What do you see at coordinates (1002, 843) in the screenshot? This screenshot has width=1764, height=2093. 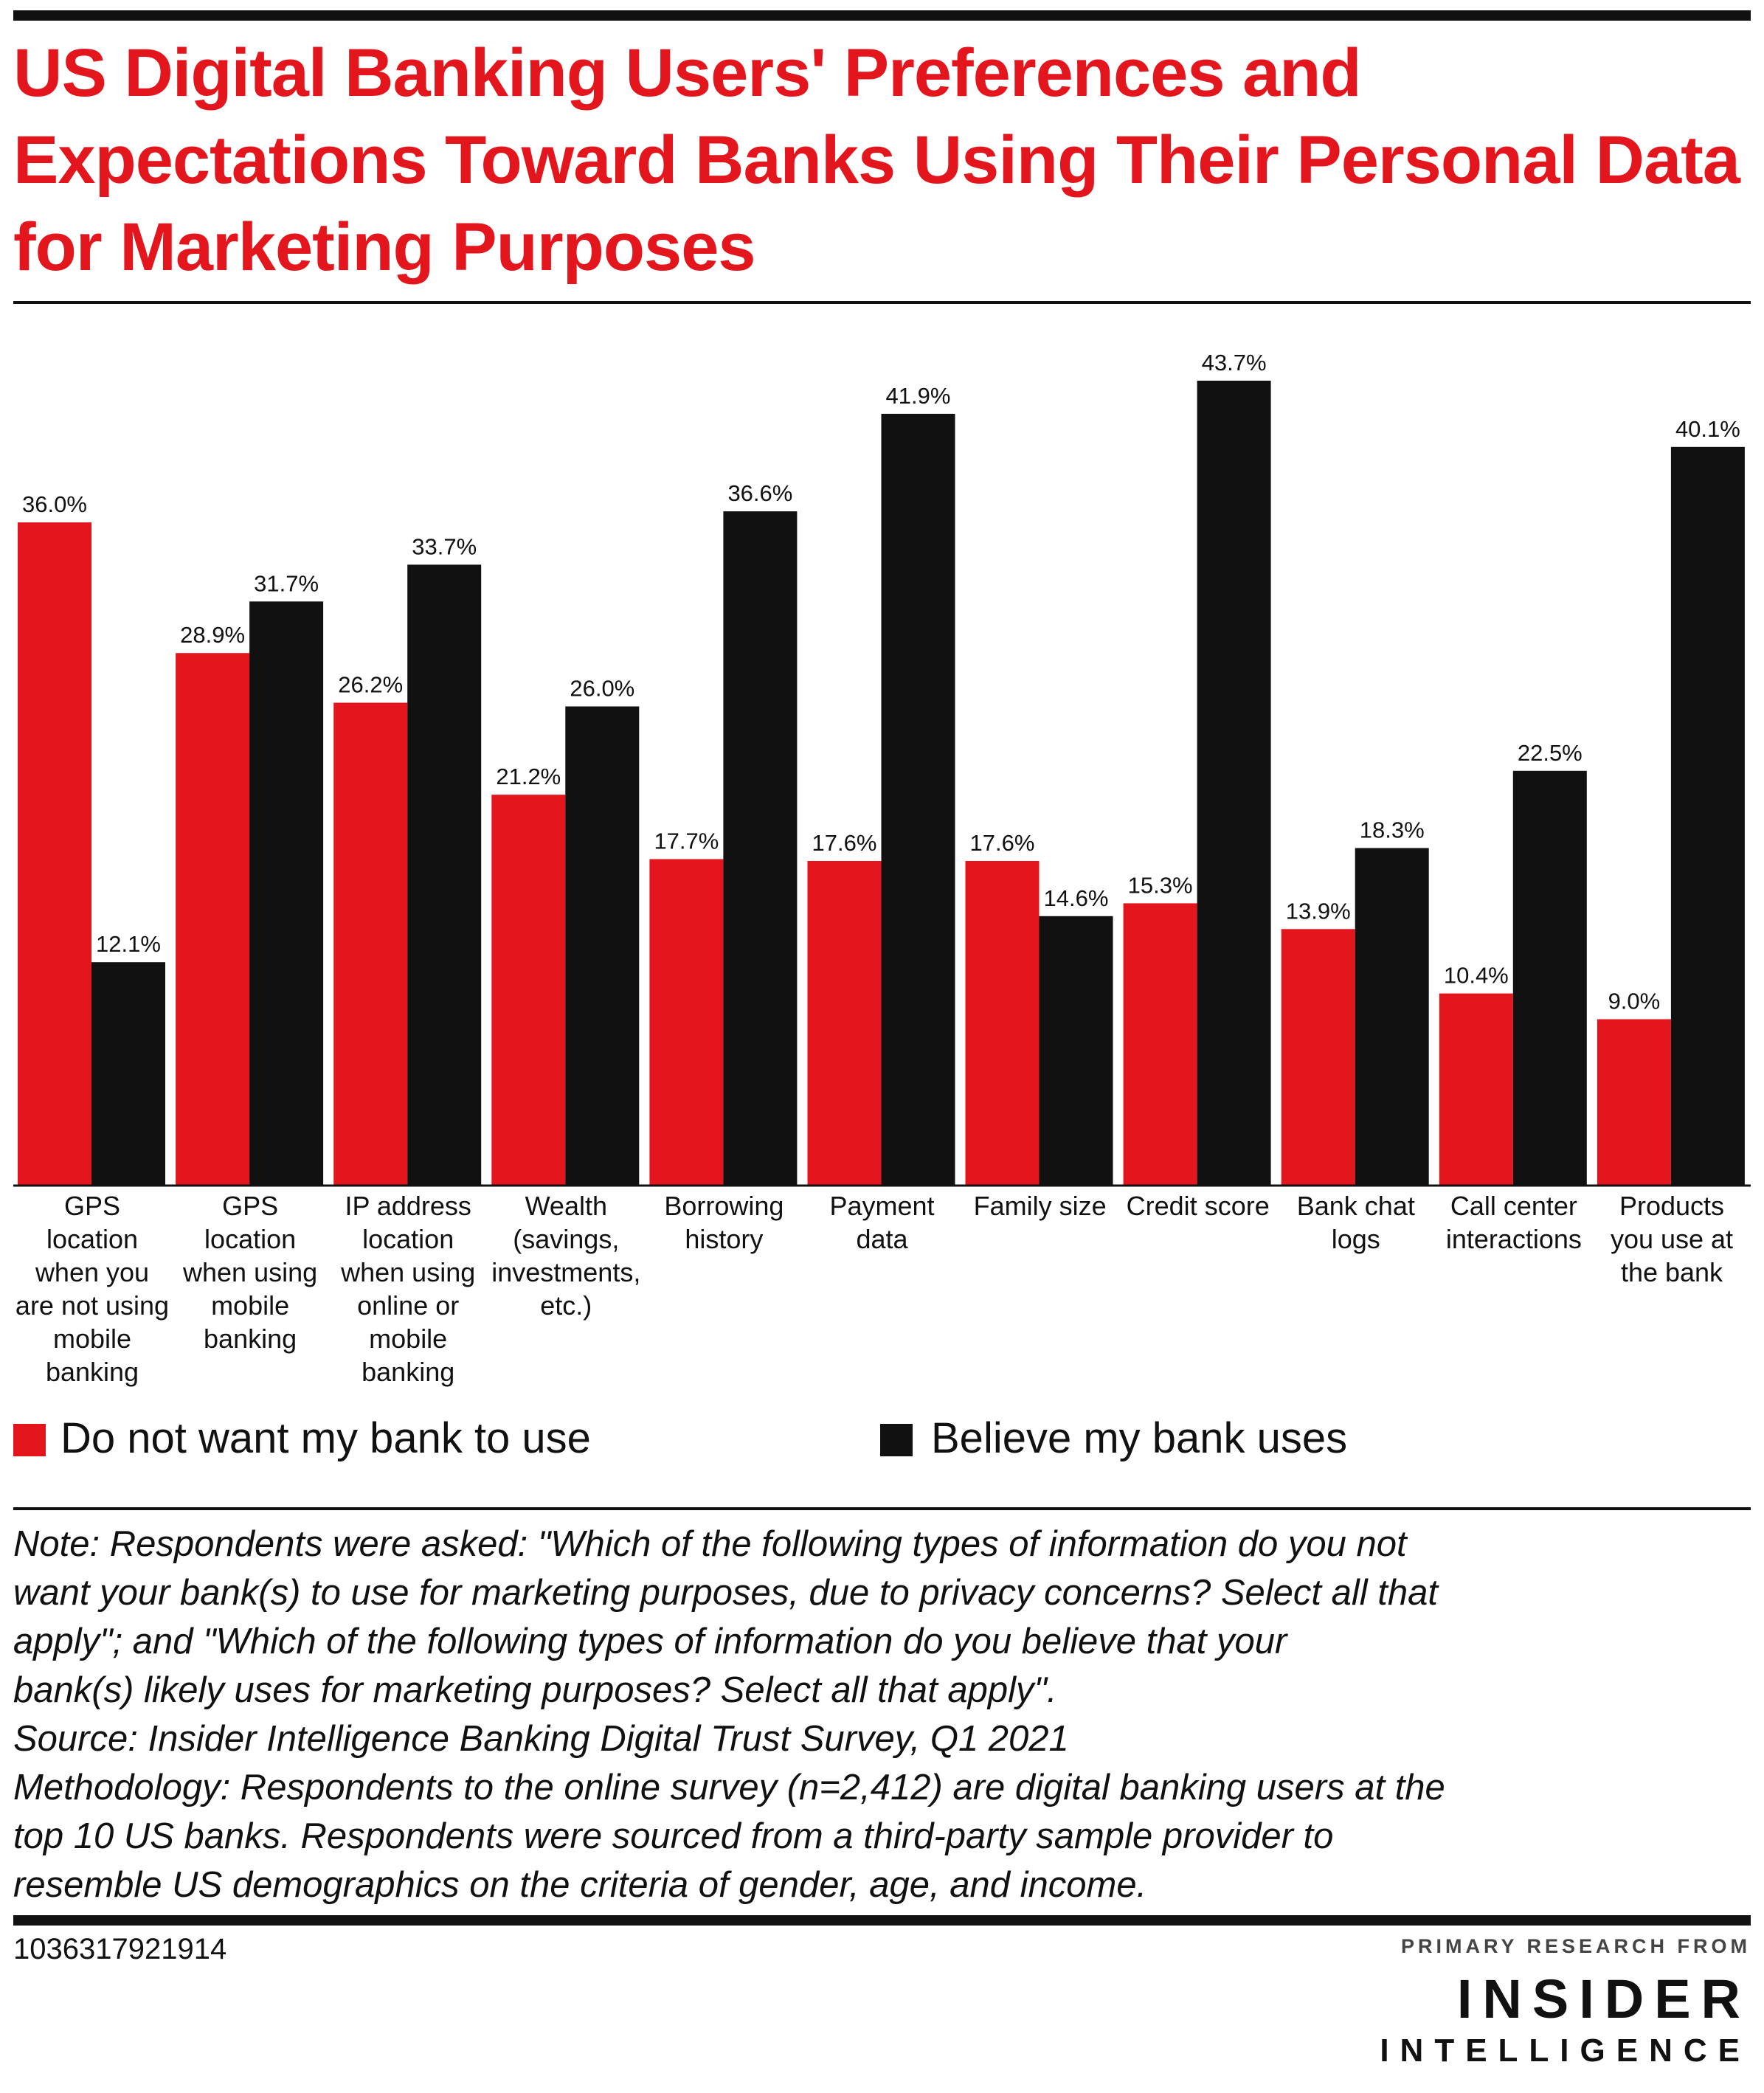 I see `data-label-do-not-want-6: 17.6%` at bounding box center [1002, 843].